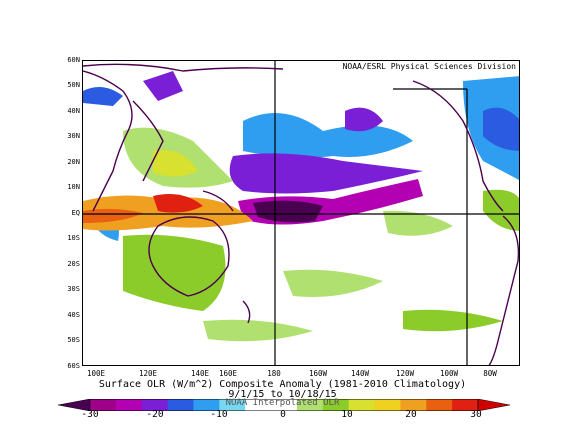 The height and width of the screenshot is (437, 565). Describe the element at coordinates (73, 187) in the screenshot. I see `lat-label: 10N` at that location.